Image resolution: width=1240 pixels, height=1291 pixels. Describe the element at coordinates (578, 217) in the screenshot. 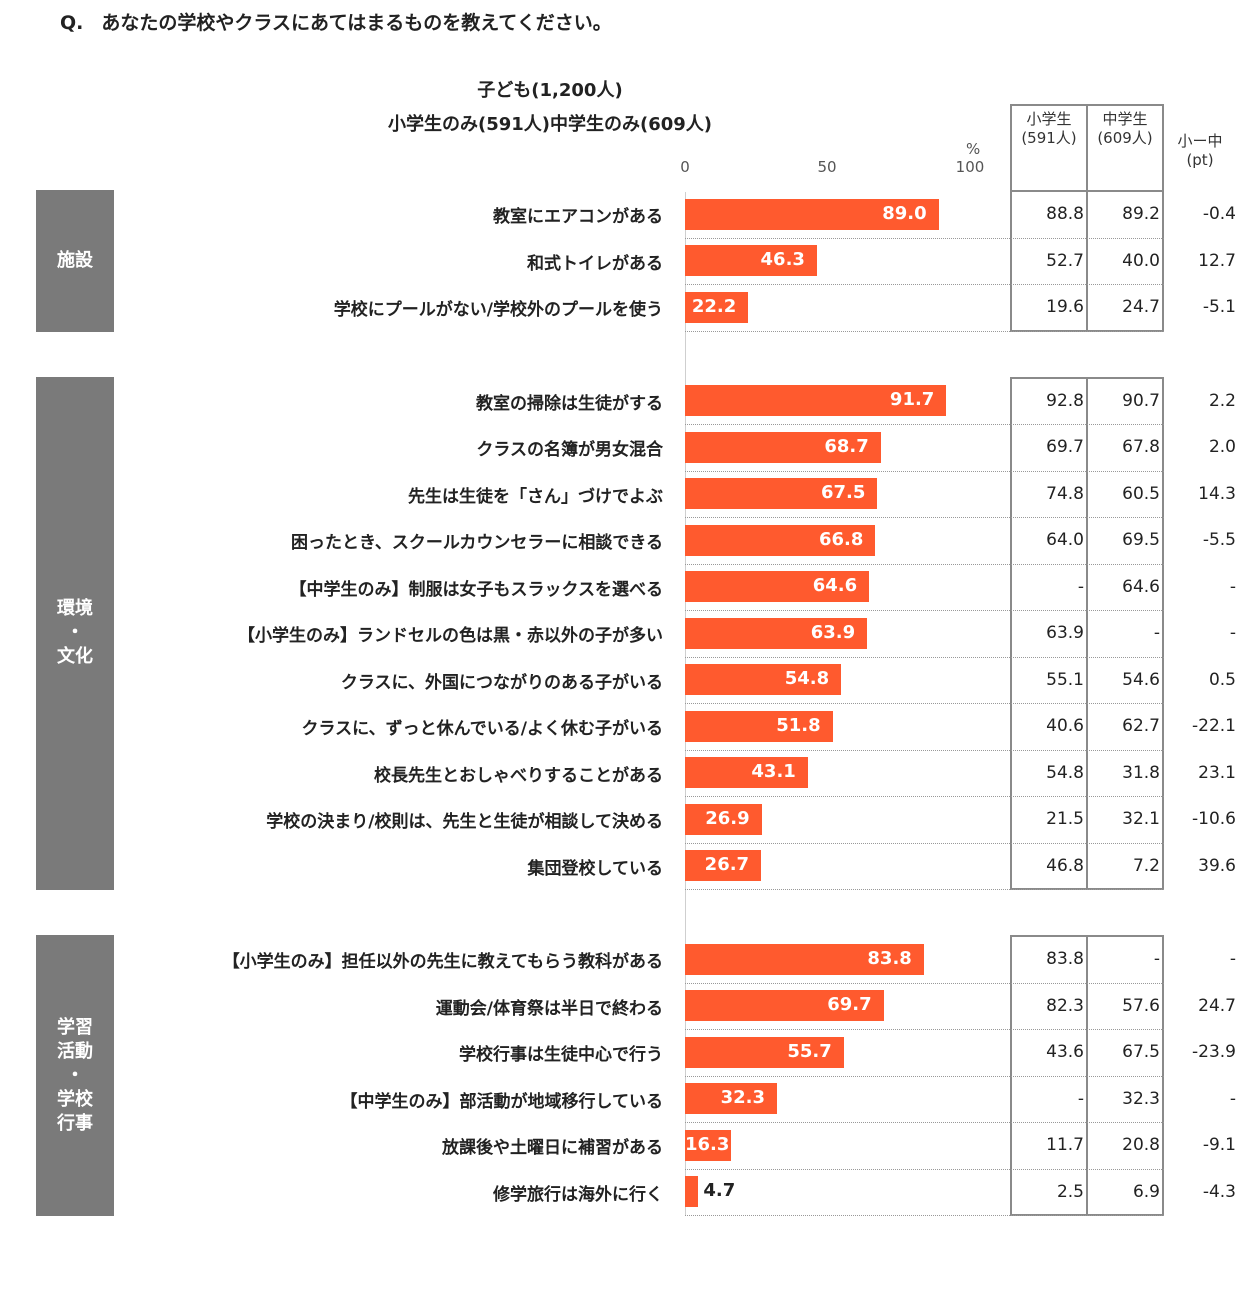

I see `row-label: 教室にエアコンがある` at that location.